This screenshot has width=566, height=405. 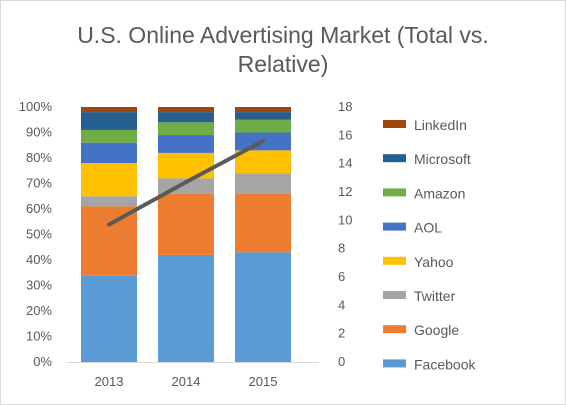 I want to click on y-left-tick-label: 90%, so click(x=39, y=132).